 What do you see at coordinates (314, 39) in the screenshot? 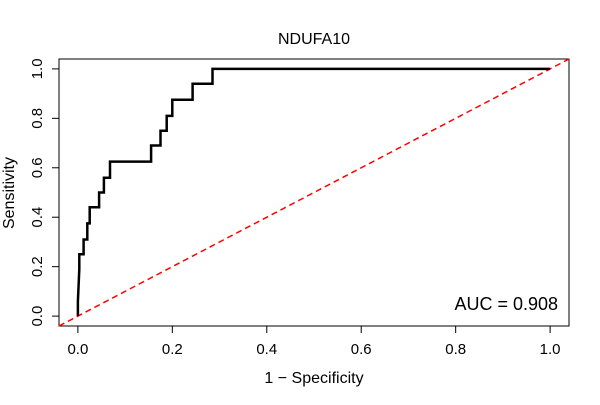
I see `chart-title: NDUFA10` at bounding box center [314, 39].